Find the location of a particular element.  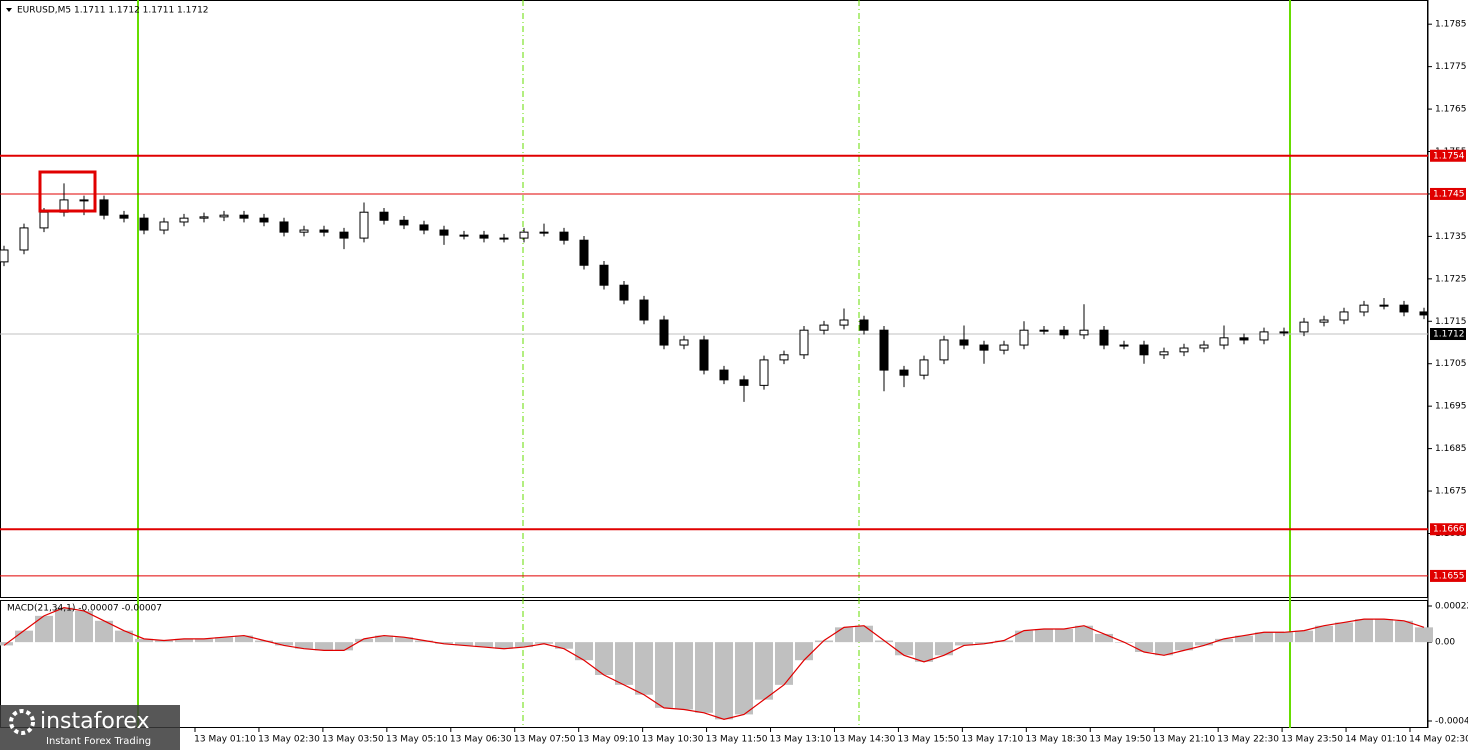

watermark-logo is located at coordinates (22, 722).